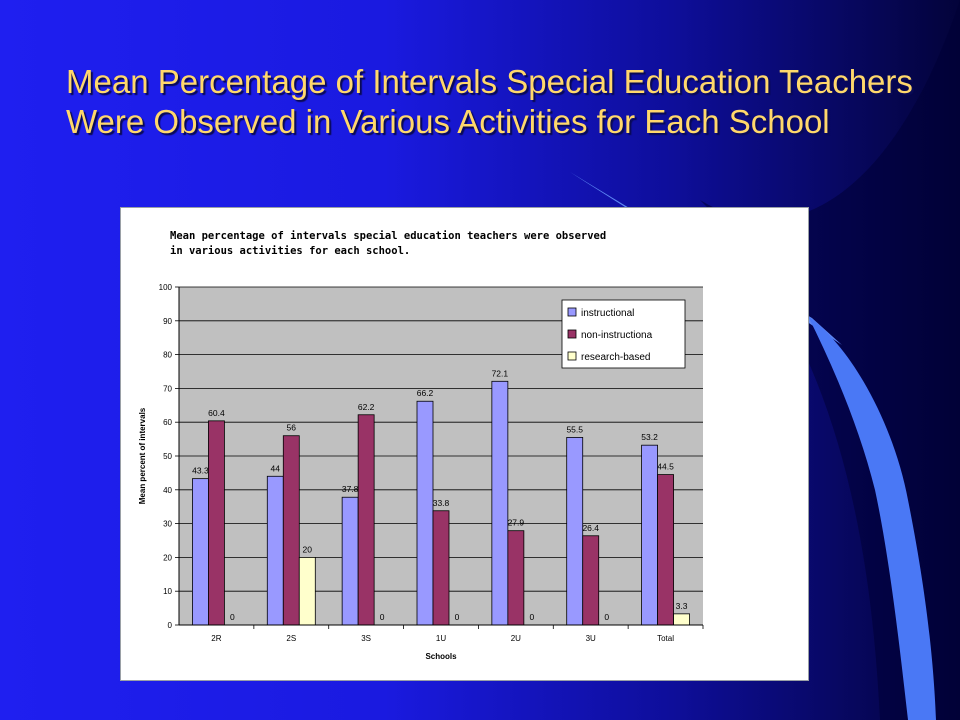  I want to click on data-label-non-instructiona-Total: 44.5, so click(665, 467).